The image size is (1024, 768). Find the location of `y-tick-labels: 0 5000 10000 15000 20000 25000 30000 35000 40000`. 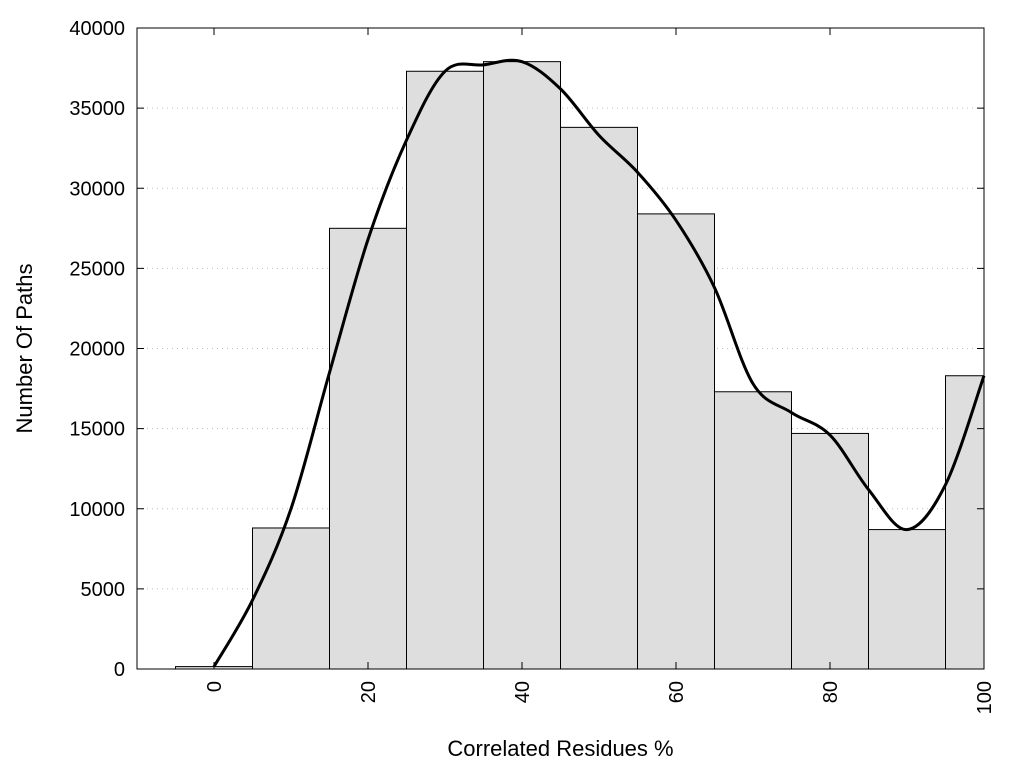

y-tick-labels: 0 5000 10000 15000 20000 25000 30000 35000 40000 is located at coordinates (97, 349).